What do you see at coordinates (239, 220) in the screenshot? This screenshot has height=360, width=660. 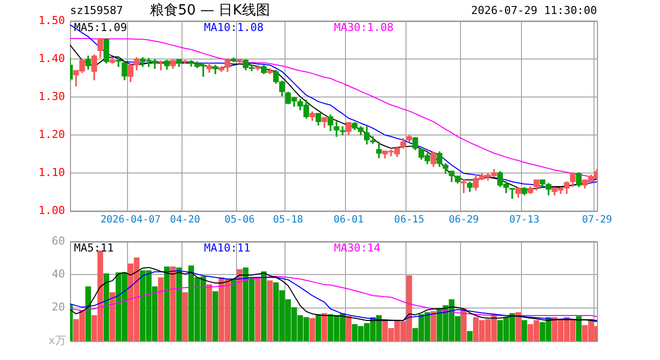 I see `x-tick-label: 05-06` at bounding box center [239, 220].